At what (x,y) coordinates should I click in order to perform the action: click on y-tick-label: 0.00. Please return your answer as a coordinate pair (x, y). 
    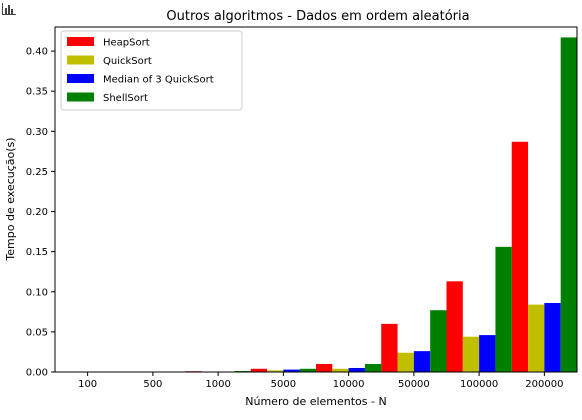
    Looking at the image, I should click on (37, 373).